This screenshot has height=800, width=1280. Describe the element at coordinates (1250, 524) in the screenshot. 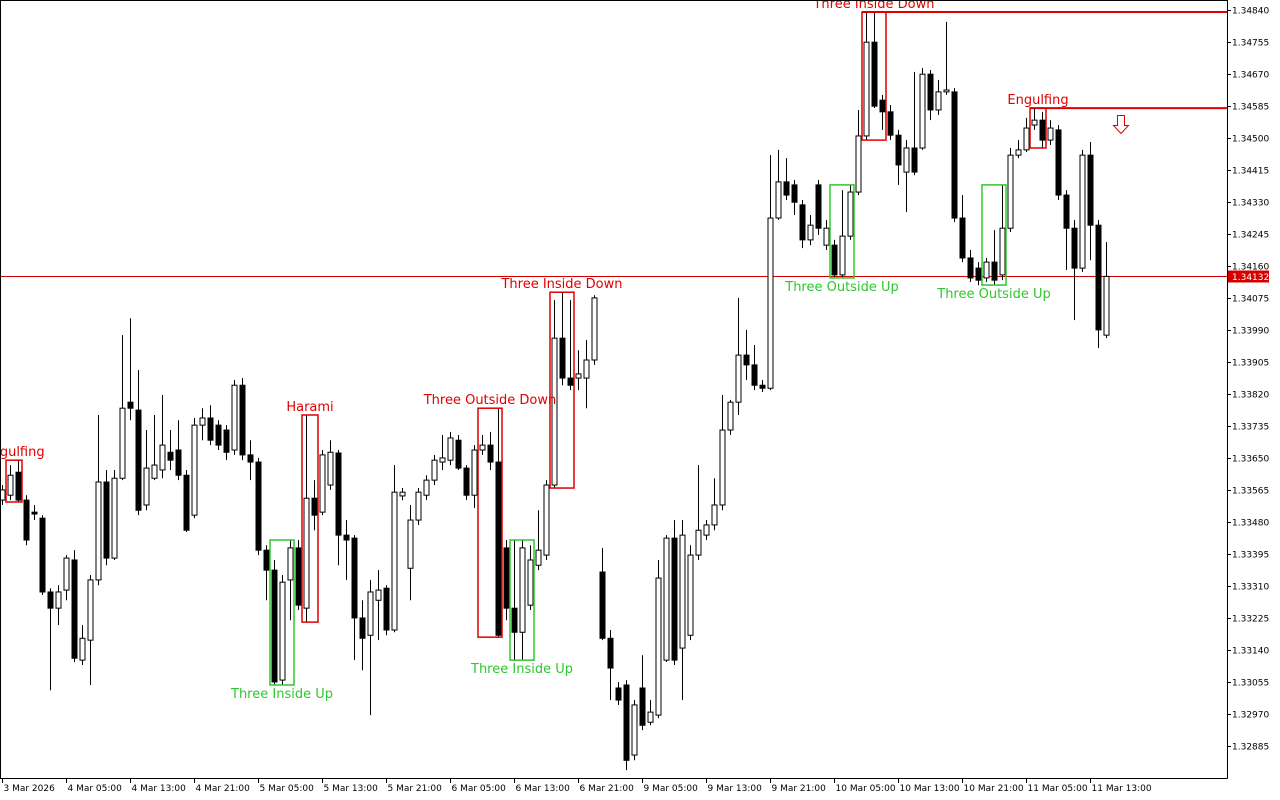

I see `y-tick-label: 1.33480` at that location.